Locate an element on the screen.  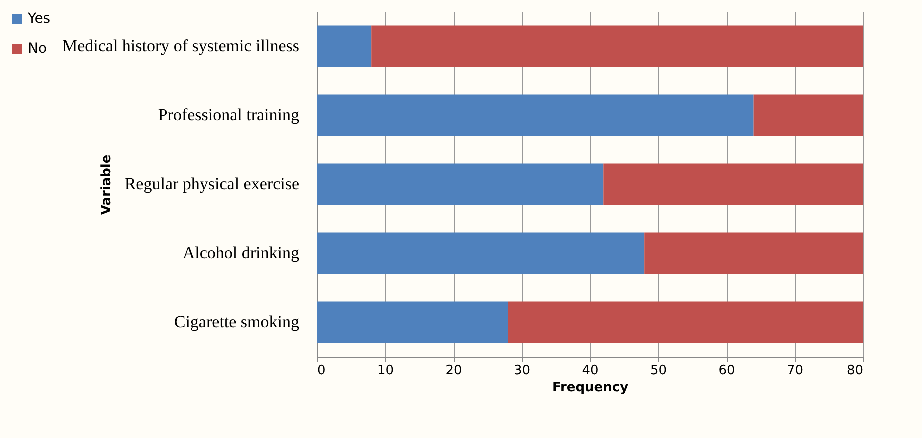
x-tick-label: 30 is located at coordinates (522, 371).